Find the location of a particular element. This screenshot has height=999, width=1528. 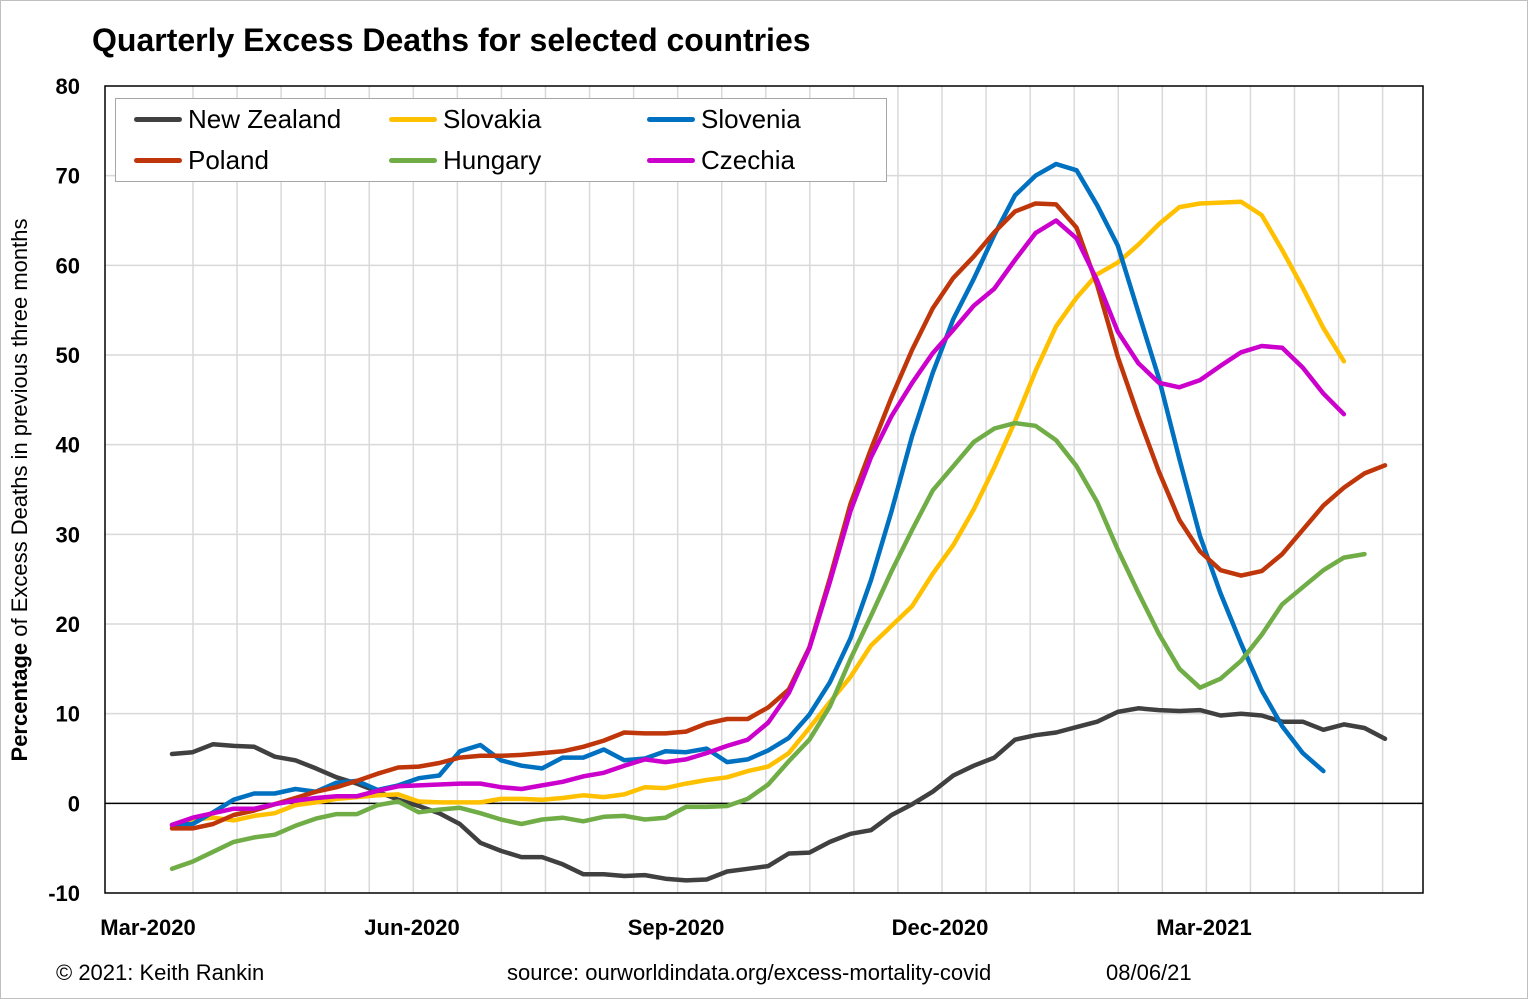

legend-label: Slovenia is located at coordinates (751, 118).